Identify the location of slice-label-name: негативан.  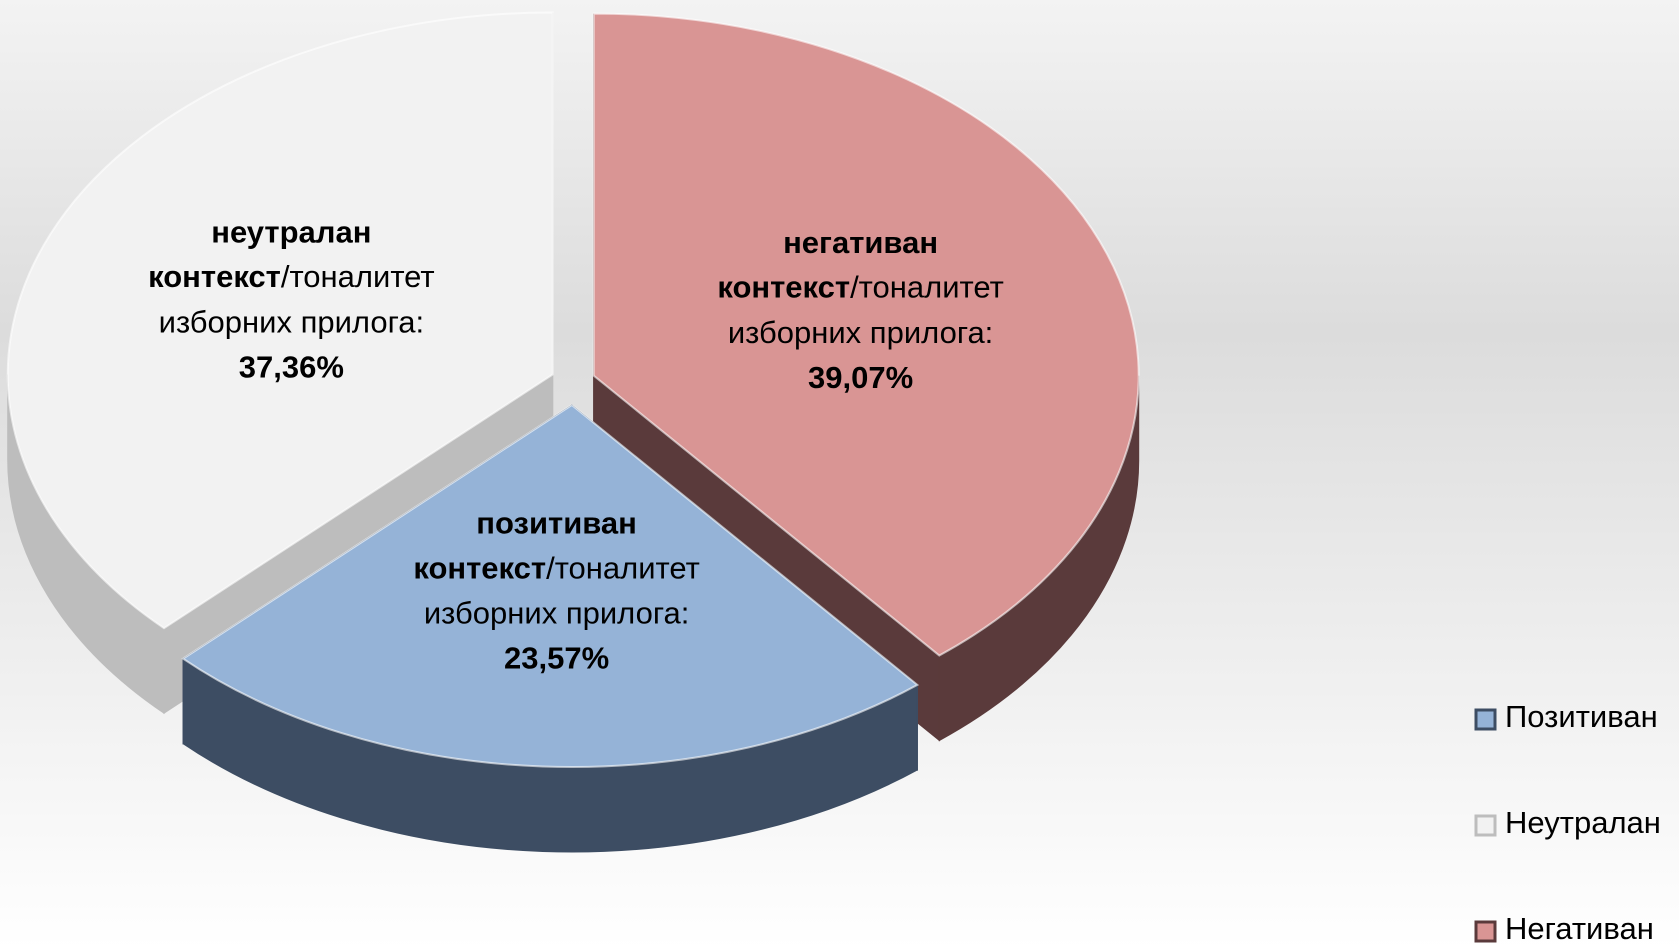
(860, 242).